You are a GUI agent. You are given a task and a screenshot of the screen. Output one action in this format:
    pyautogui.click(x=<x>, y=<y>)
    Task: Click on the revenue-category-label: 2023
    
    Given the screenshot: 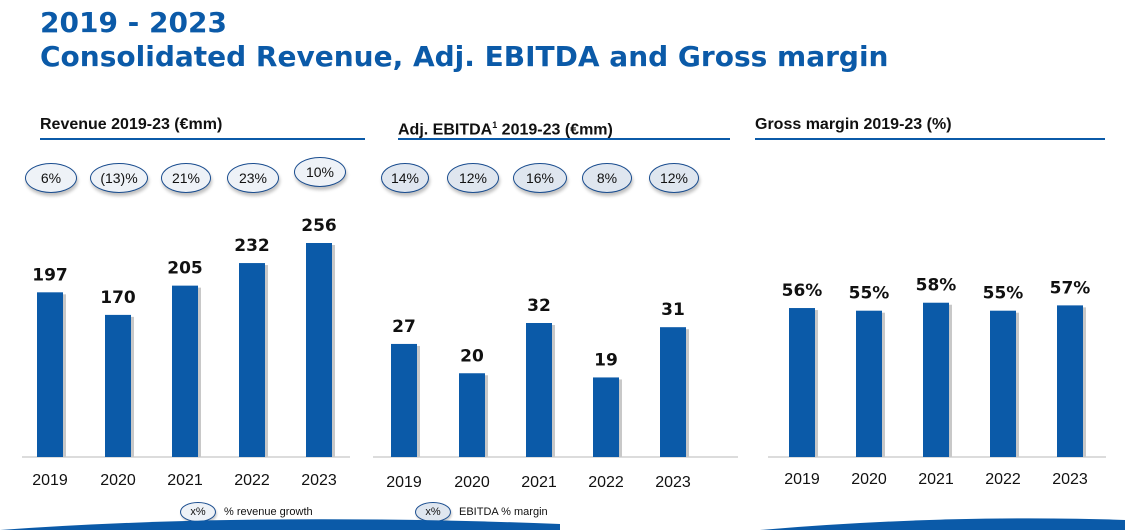 What is the action you would take?
    pyautogui.click(x=319, y=480)
    